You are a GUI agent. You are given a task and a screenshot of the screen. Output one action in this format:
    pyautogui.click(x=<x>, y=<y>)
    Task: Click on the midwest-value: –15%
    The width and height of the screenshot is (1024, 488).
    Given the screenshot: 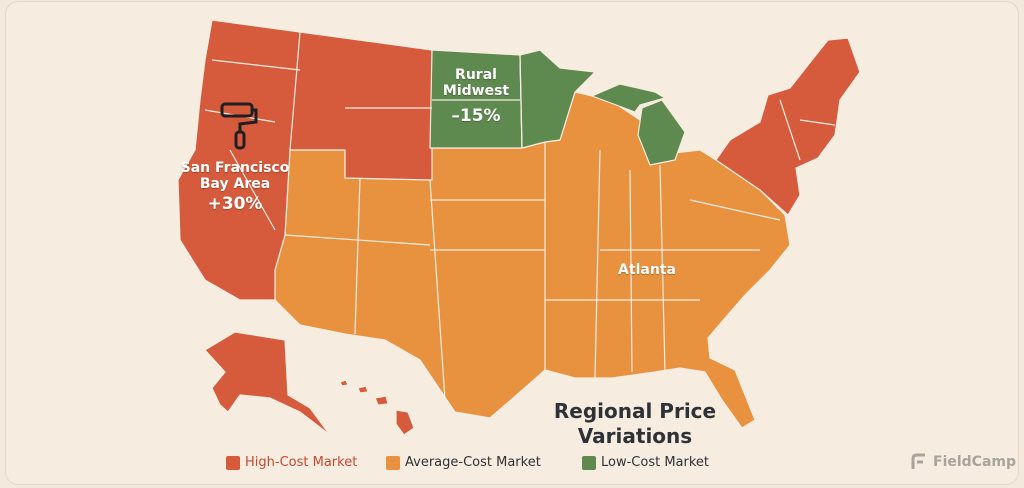 What is the action you would take?
    pyautogui.click(x=476, y=116)
    